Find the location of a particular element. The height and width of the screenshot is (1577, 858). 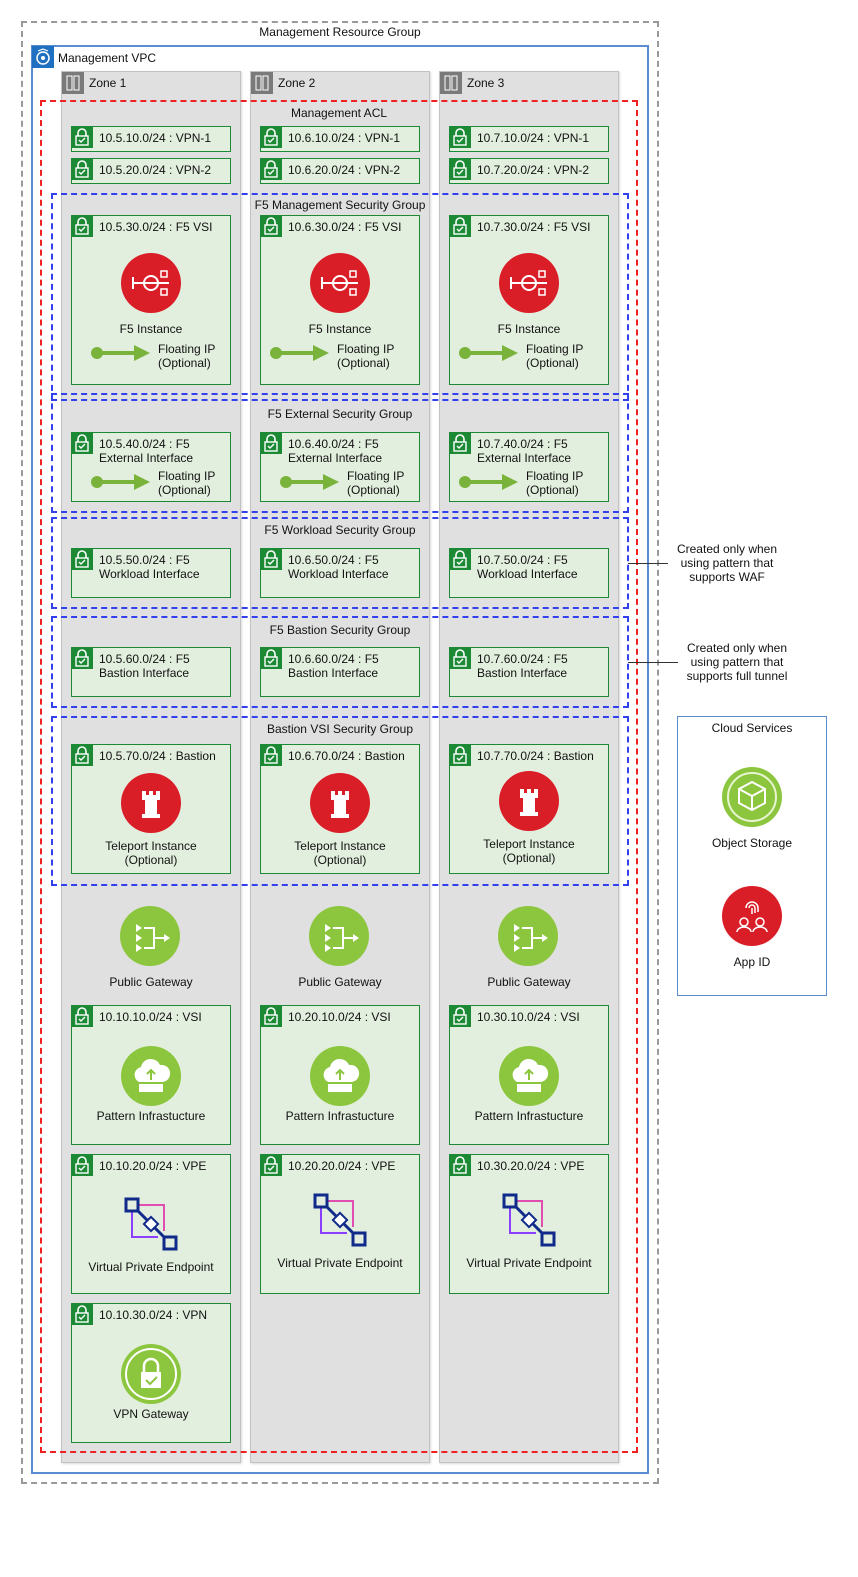

subnet-f5-bastion: 10.5.60.0/24 : F5 Bastion Interface is located at coordinates (151, 672).